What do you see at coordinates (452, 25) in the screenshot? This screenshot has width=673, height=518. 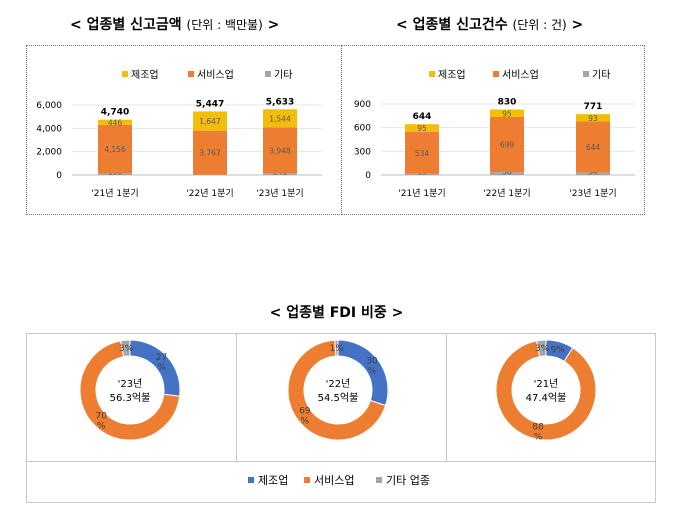 I see `count-title-main: < 업종별 신고건수` at bounding box center [452, 25].